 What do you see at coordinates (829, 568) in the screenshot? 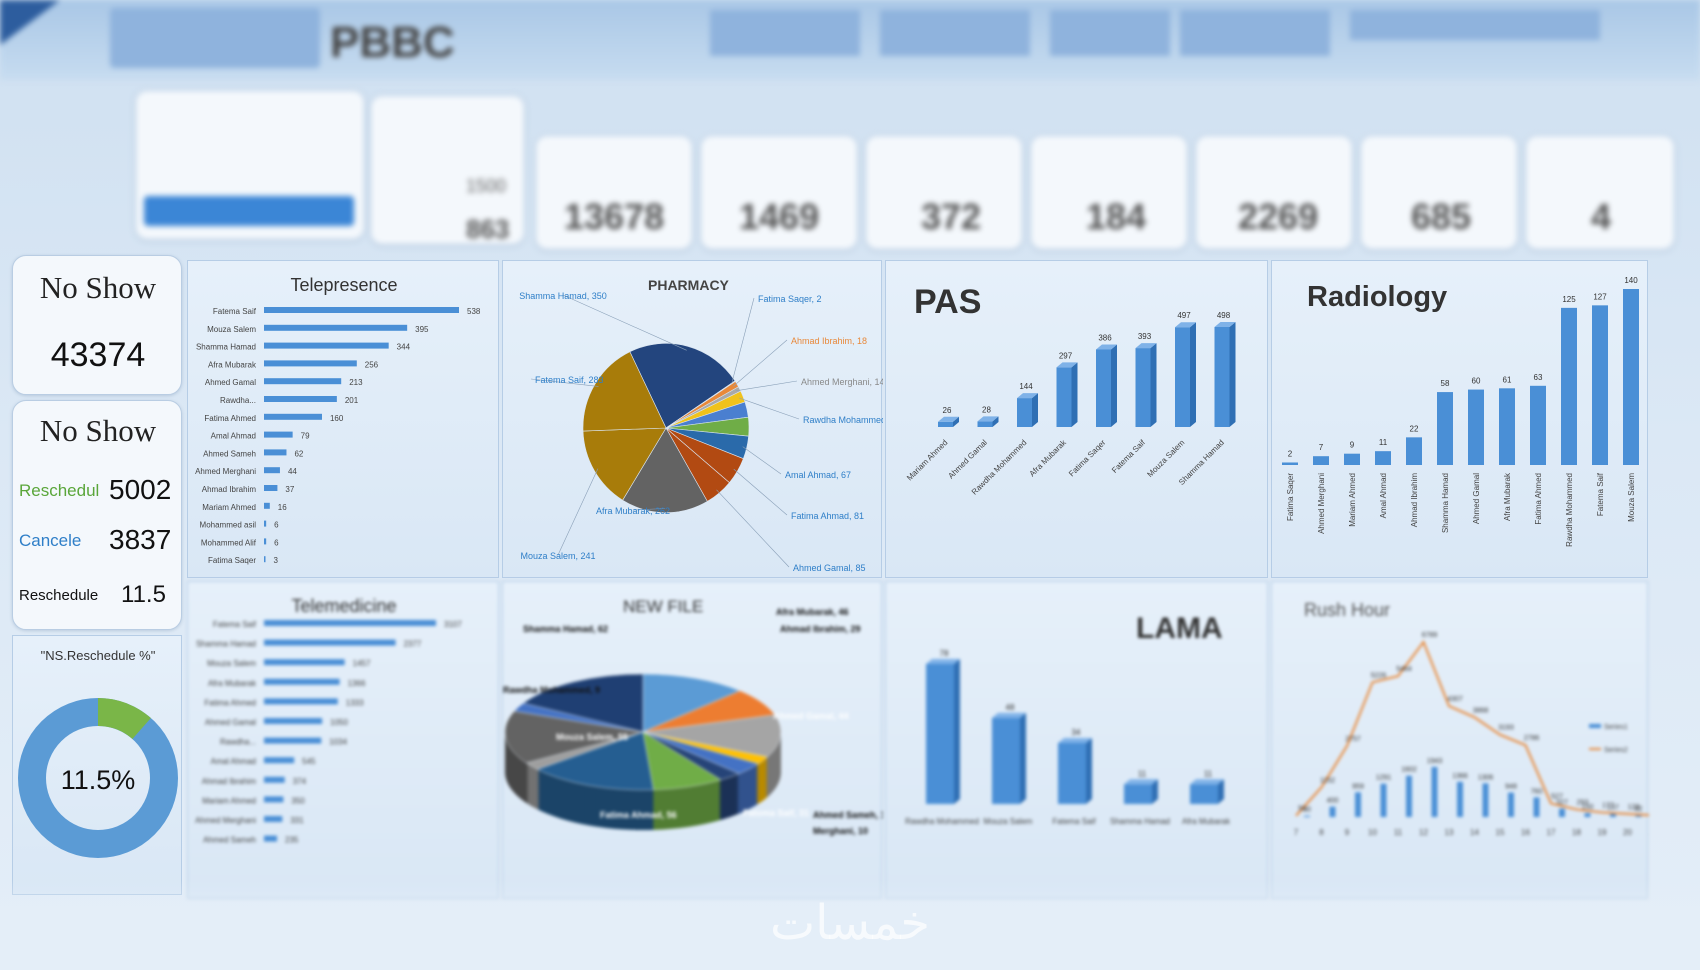
I see `slice-label: Ahmed Gamal, 85` at bounding box center [829, 568].